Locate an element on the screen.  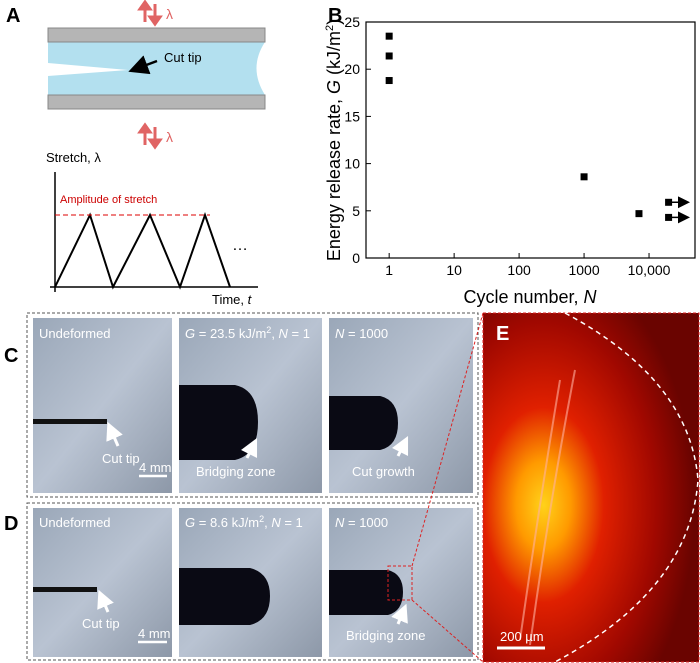
callout: Cut growth is located at coordinates (383, 471).